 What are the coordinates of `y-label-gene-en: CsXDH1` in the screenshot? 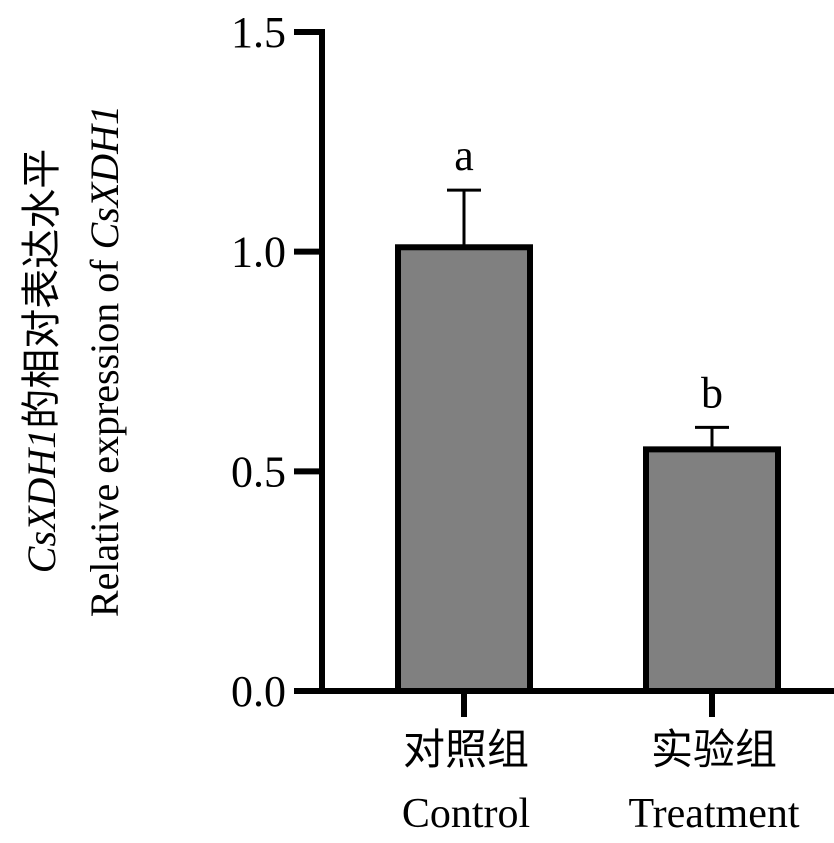 It's located at (104, 177).